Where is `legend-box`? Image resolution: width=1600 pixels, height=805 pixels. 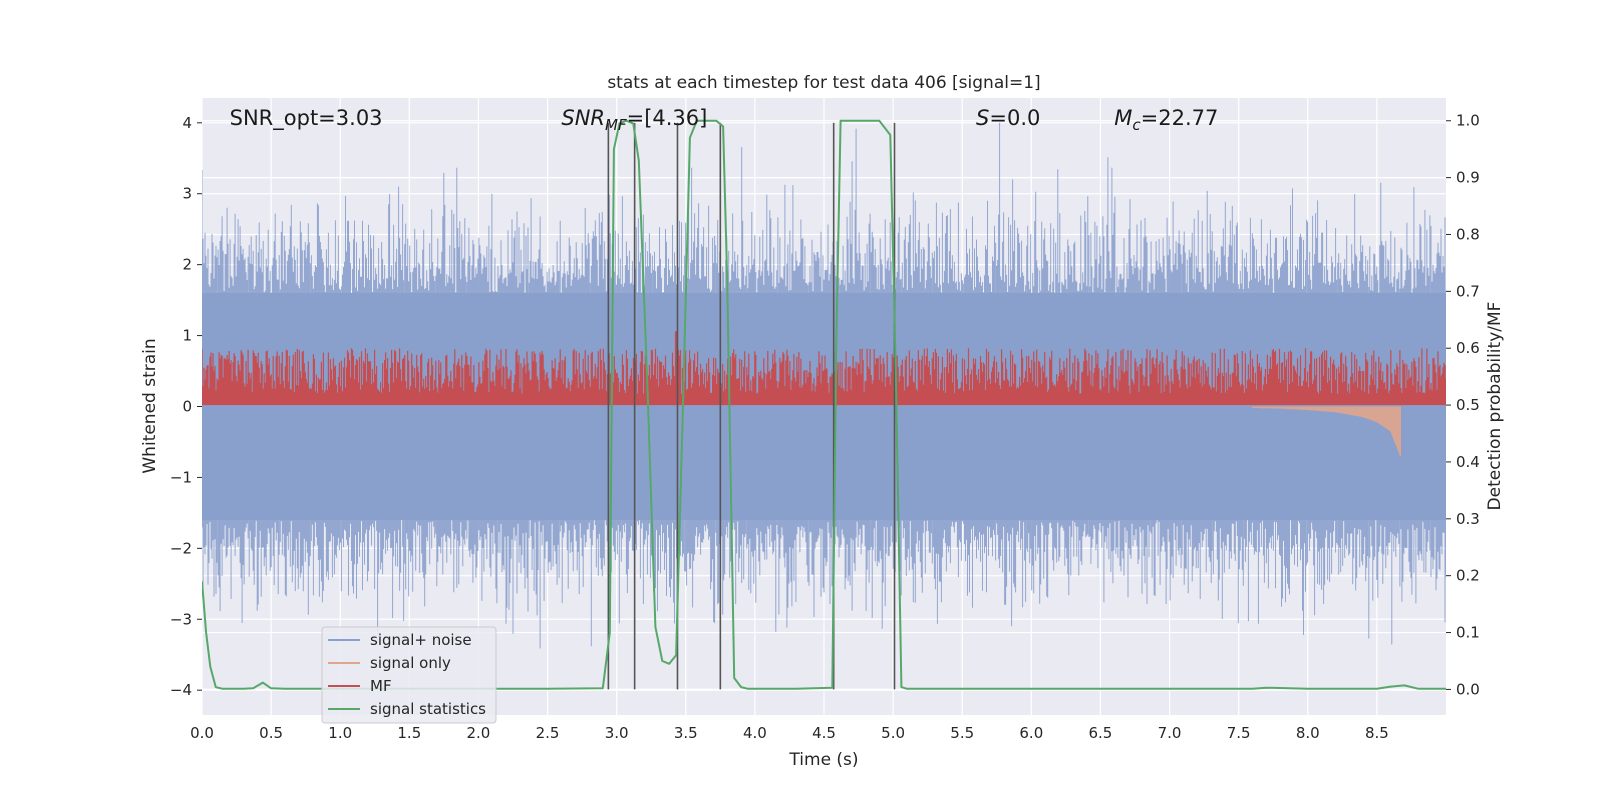 legend-box is located at coordinates (409, 675).